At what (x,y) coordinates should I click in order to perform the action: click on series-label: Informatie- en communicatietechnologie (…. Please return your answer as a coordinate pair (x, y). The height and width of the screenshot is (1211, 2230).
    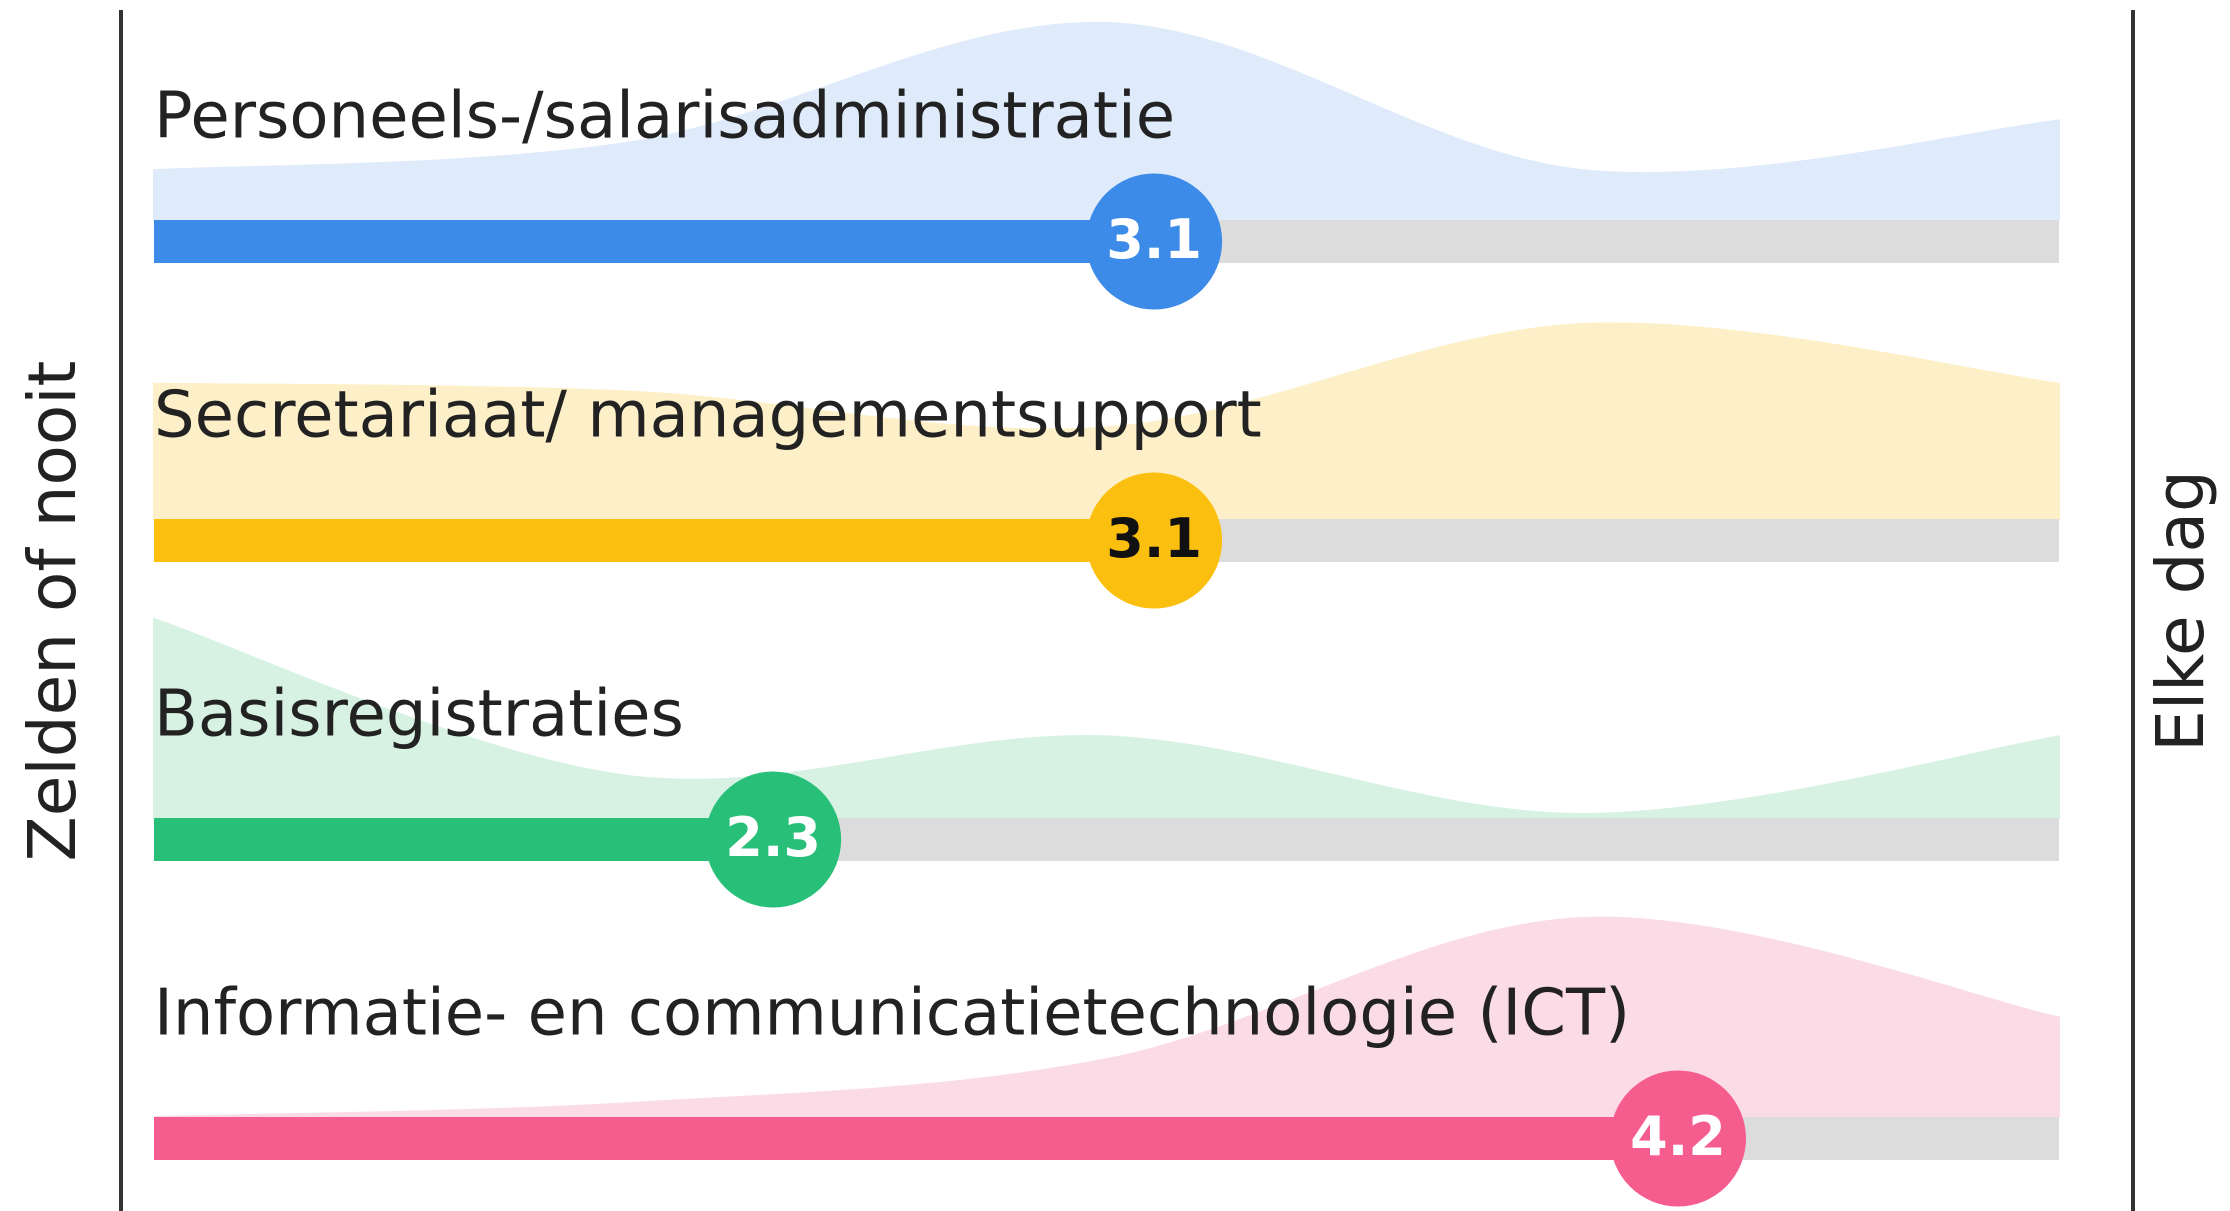
    Looking at the image, I should click on (892, 1014).